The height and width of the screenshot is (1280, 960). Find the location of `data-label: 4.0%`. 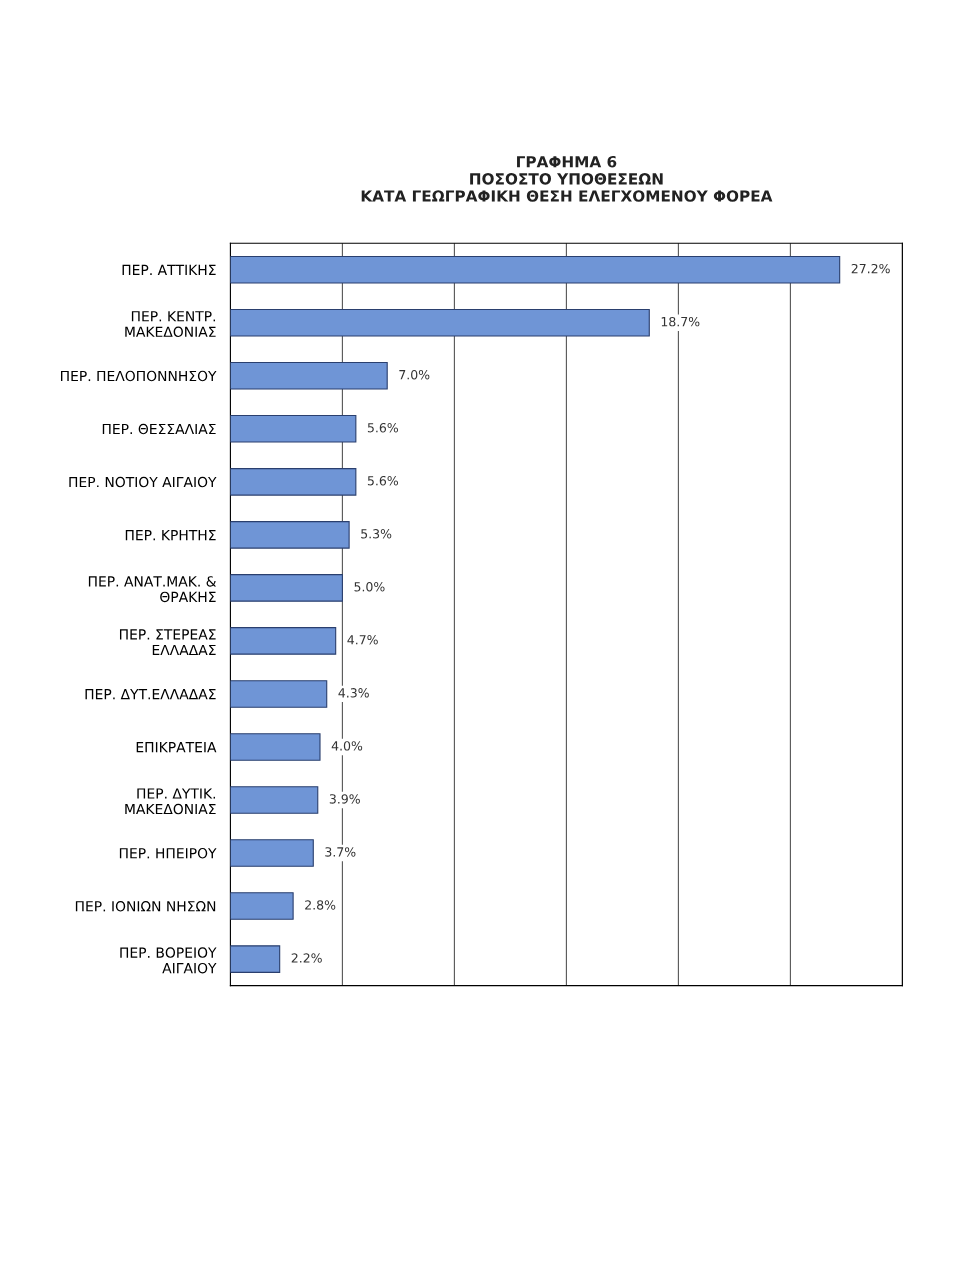

data-label: 4.0% is located at coordinates (347, 746).